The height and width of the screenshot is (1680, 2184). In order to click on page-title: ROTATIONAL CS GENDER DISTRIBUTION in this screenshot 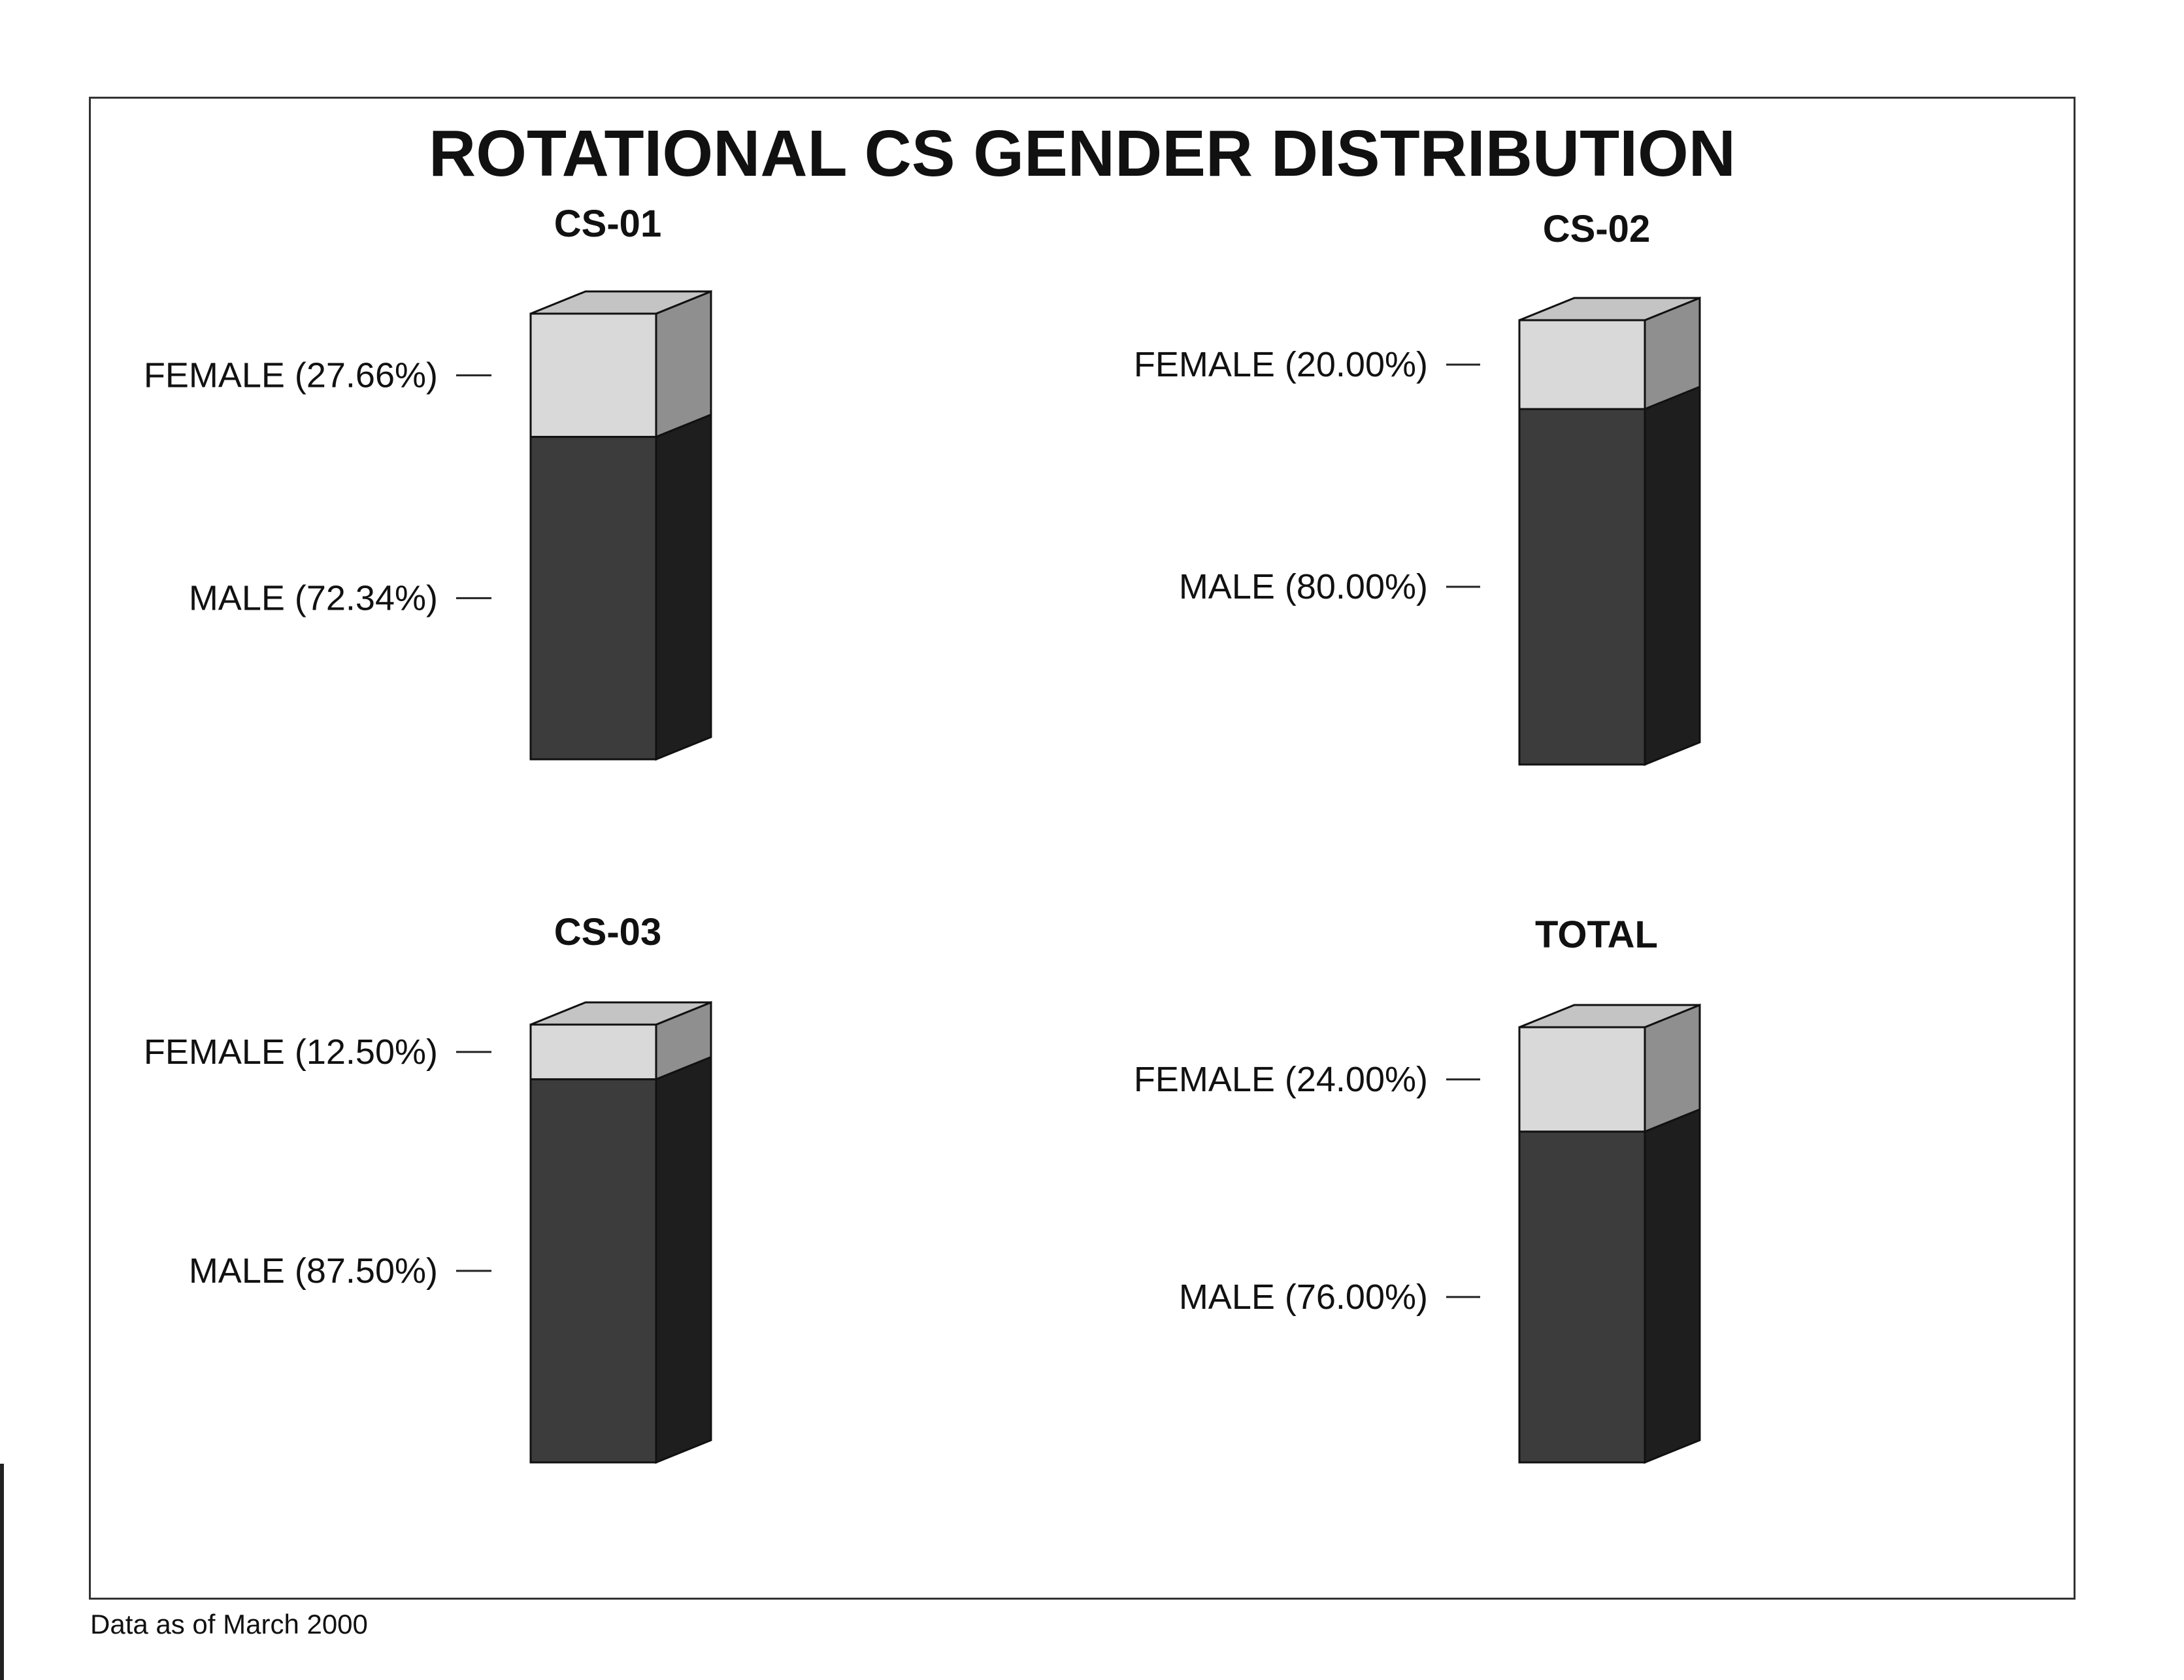, I will do `click(1082, 153)`.